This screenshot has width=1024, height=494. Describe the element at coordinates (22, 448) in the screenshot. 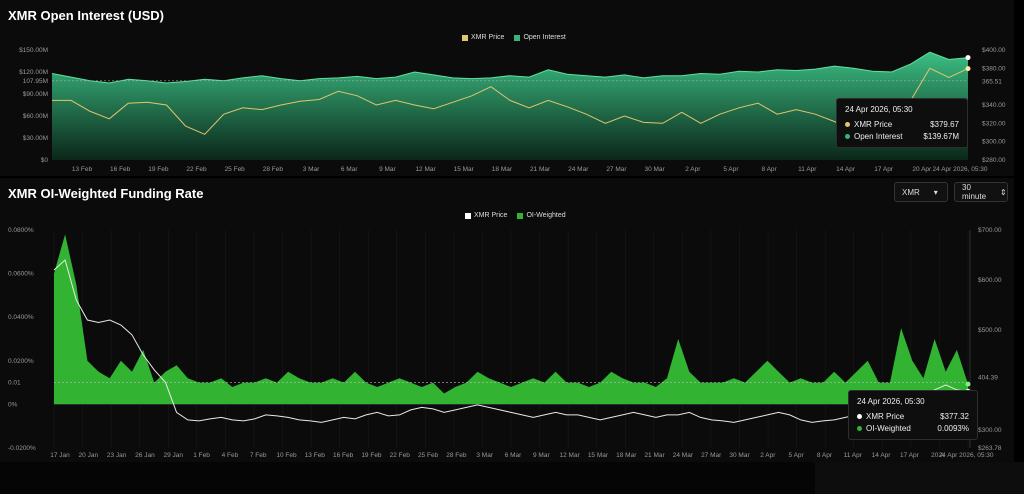

I see `y-tick-left: -0.0200%` at that location.